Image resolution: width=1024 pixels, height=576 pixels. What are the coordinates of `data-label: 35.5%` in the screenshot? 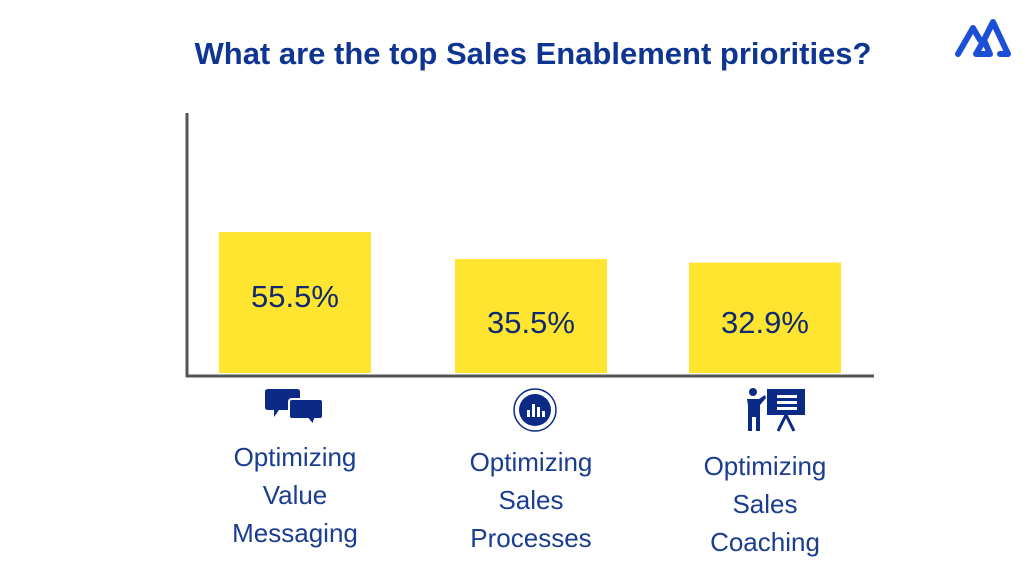 It's located at (531, 322).